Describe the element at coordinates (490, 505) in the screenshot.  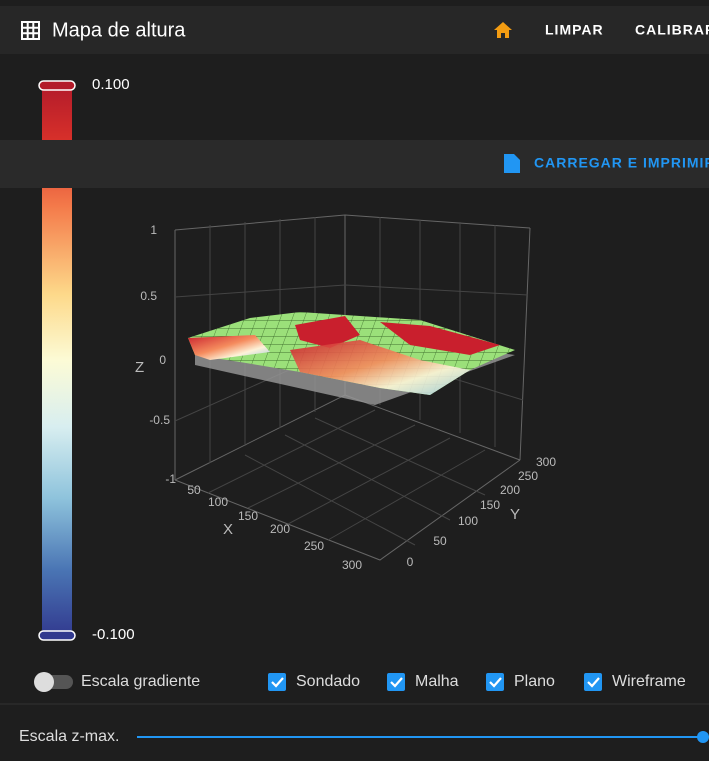
I see `y-tick-label: 150` at that location.